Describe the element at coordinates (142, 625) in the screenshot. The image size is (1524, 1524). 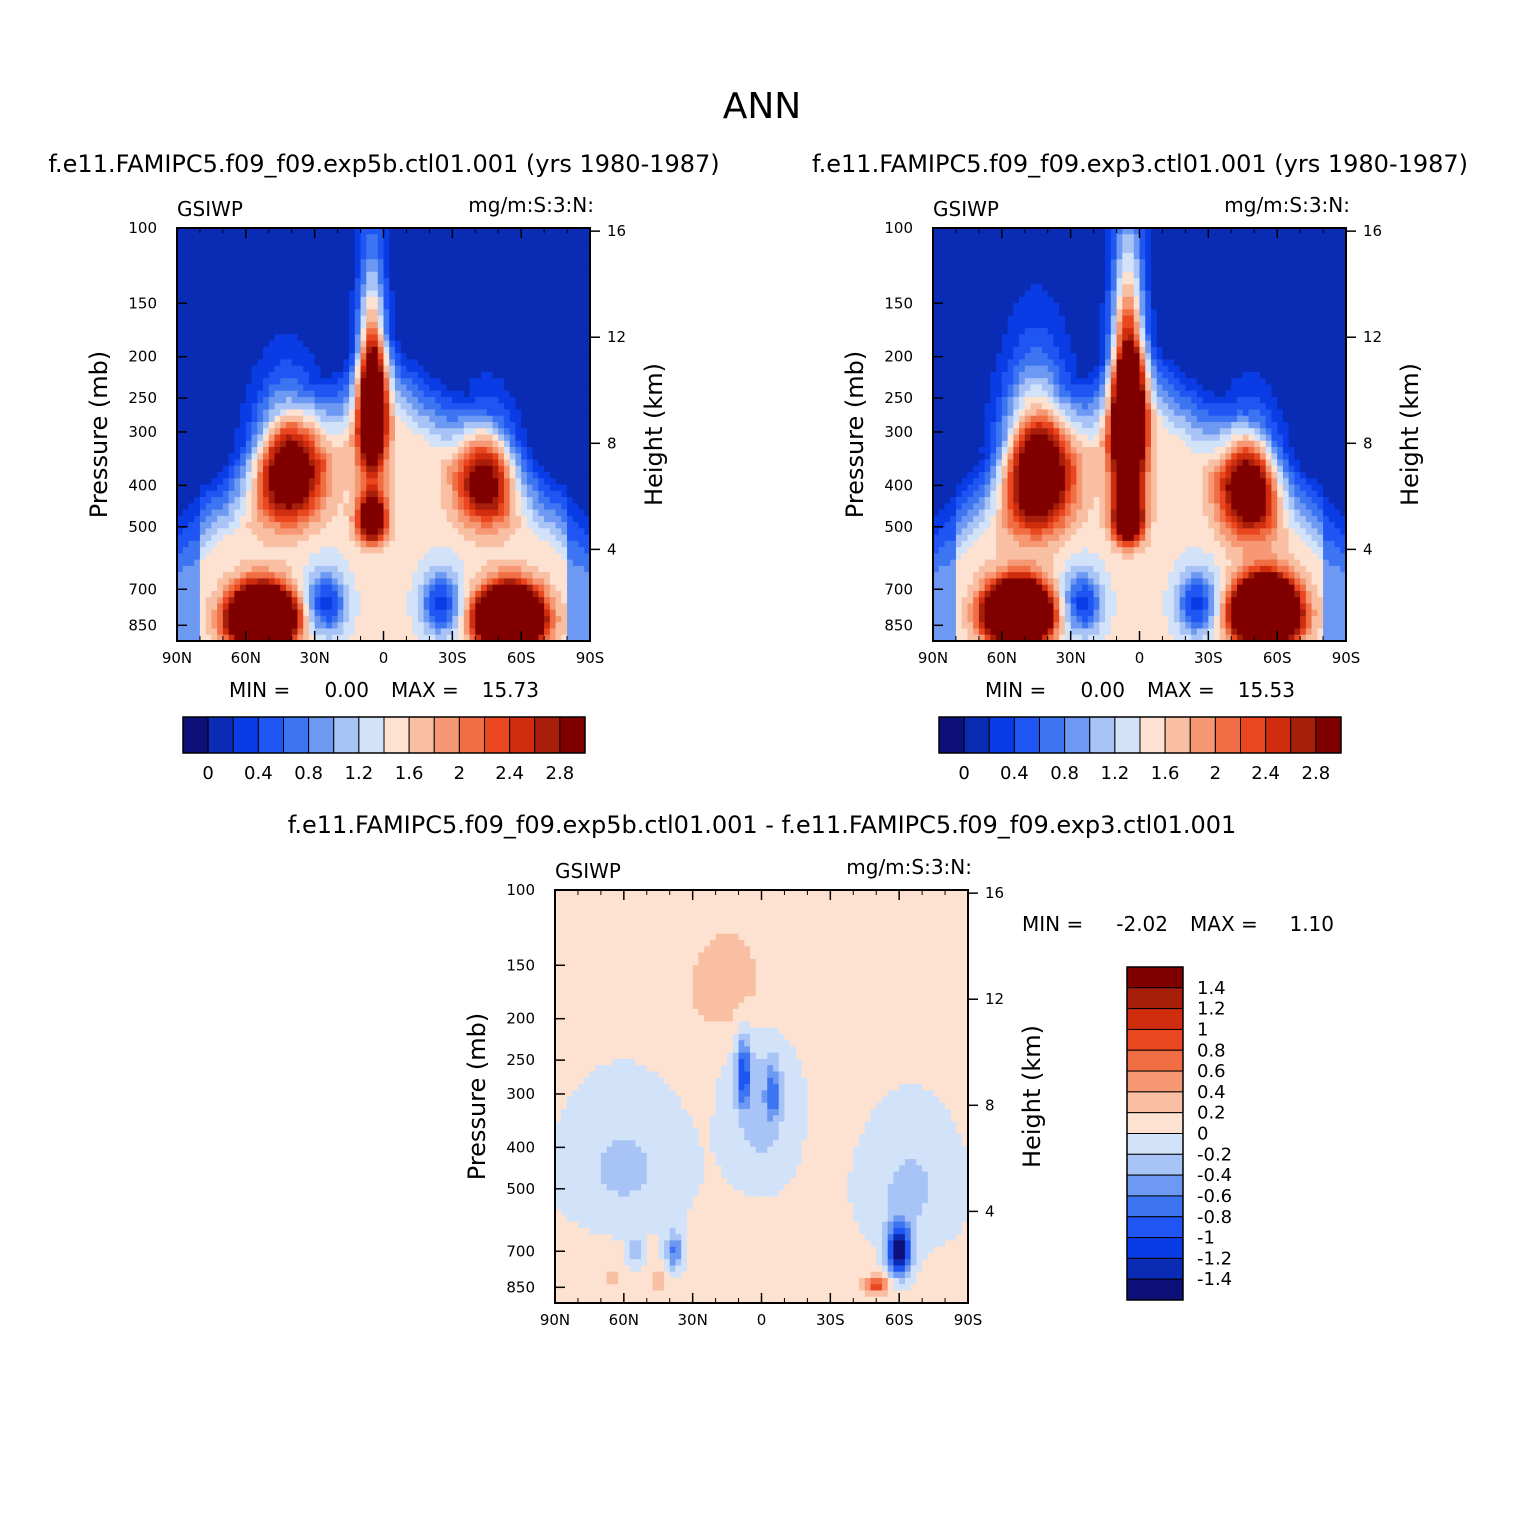
I see `y-tick-label: 850` at that location.